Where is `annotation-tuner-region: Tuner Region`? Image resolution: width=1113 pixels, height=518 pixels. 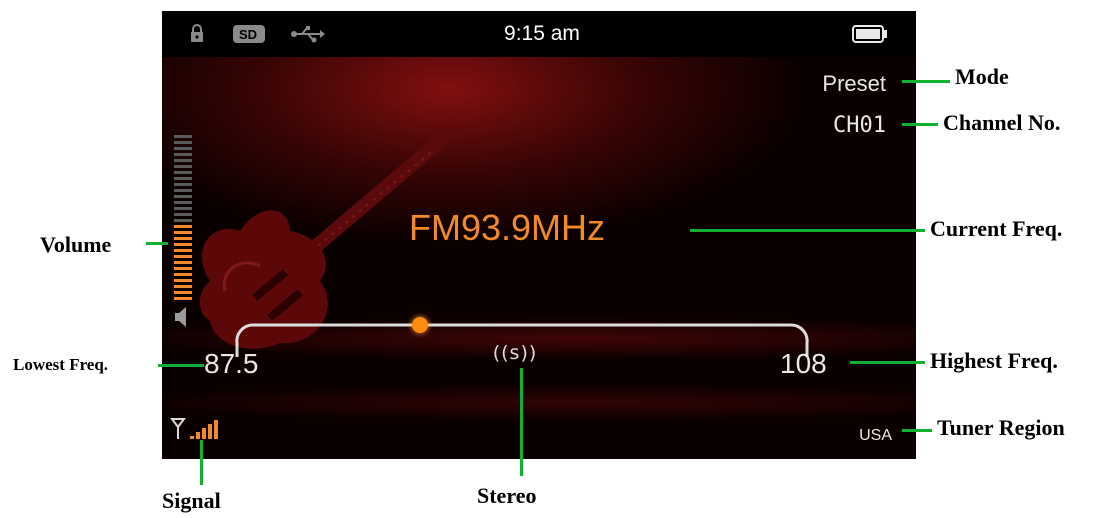
annotation-tuner-region: Tuner Region is located at coordinates (1001, 427).